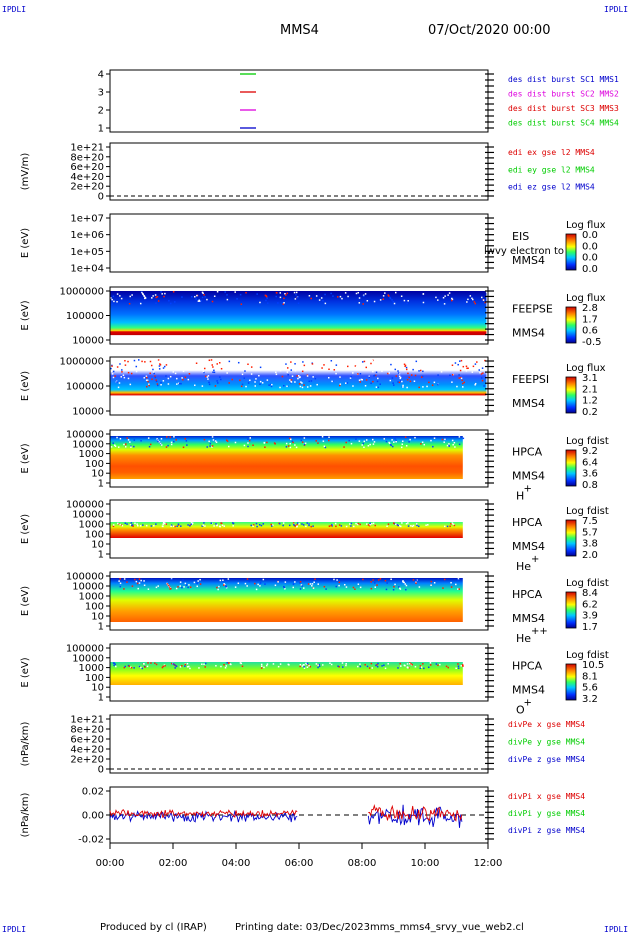 The height and width of the screenshot is (934, 630). What do you see at coordinates (287, 442) in the screenshot?
I see `spectrogram-speckle` at bounding box center [287, 442].